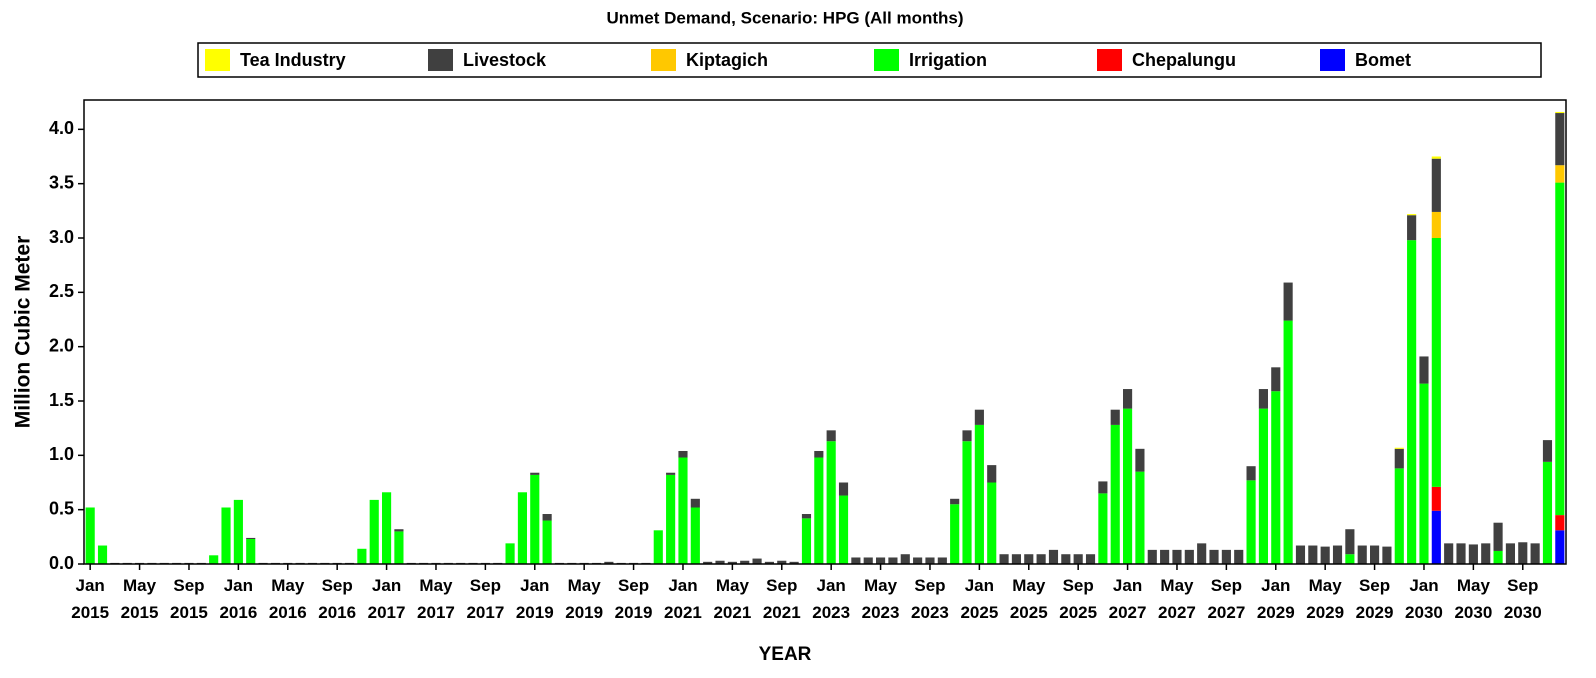 The image size is (1596, 678). I want to click on x-tick-label: May 2021, so click(732, 599).